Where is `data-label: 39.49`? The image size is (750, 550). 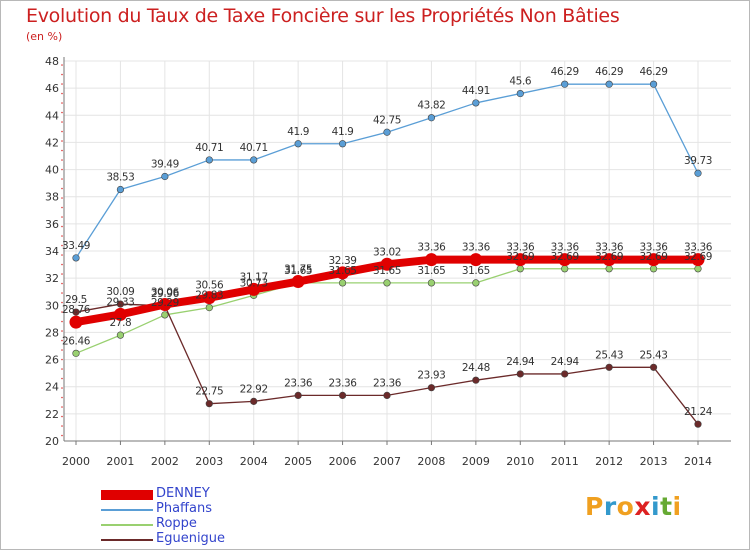
data-label: 39.49 is located at coordinates (165, 164).